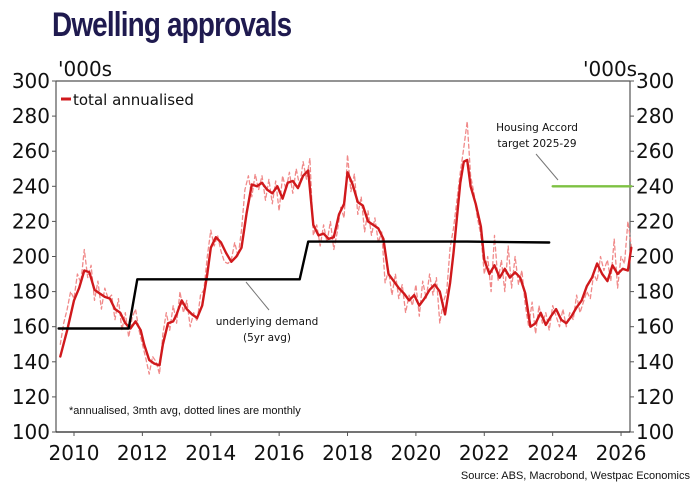 This screenshot has width=699, height=492. Describe the element at coordinates (31, 257) in the screenshot. I see `y-tick-left-label: 200` at that location.